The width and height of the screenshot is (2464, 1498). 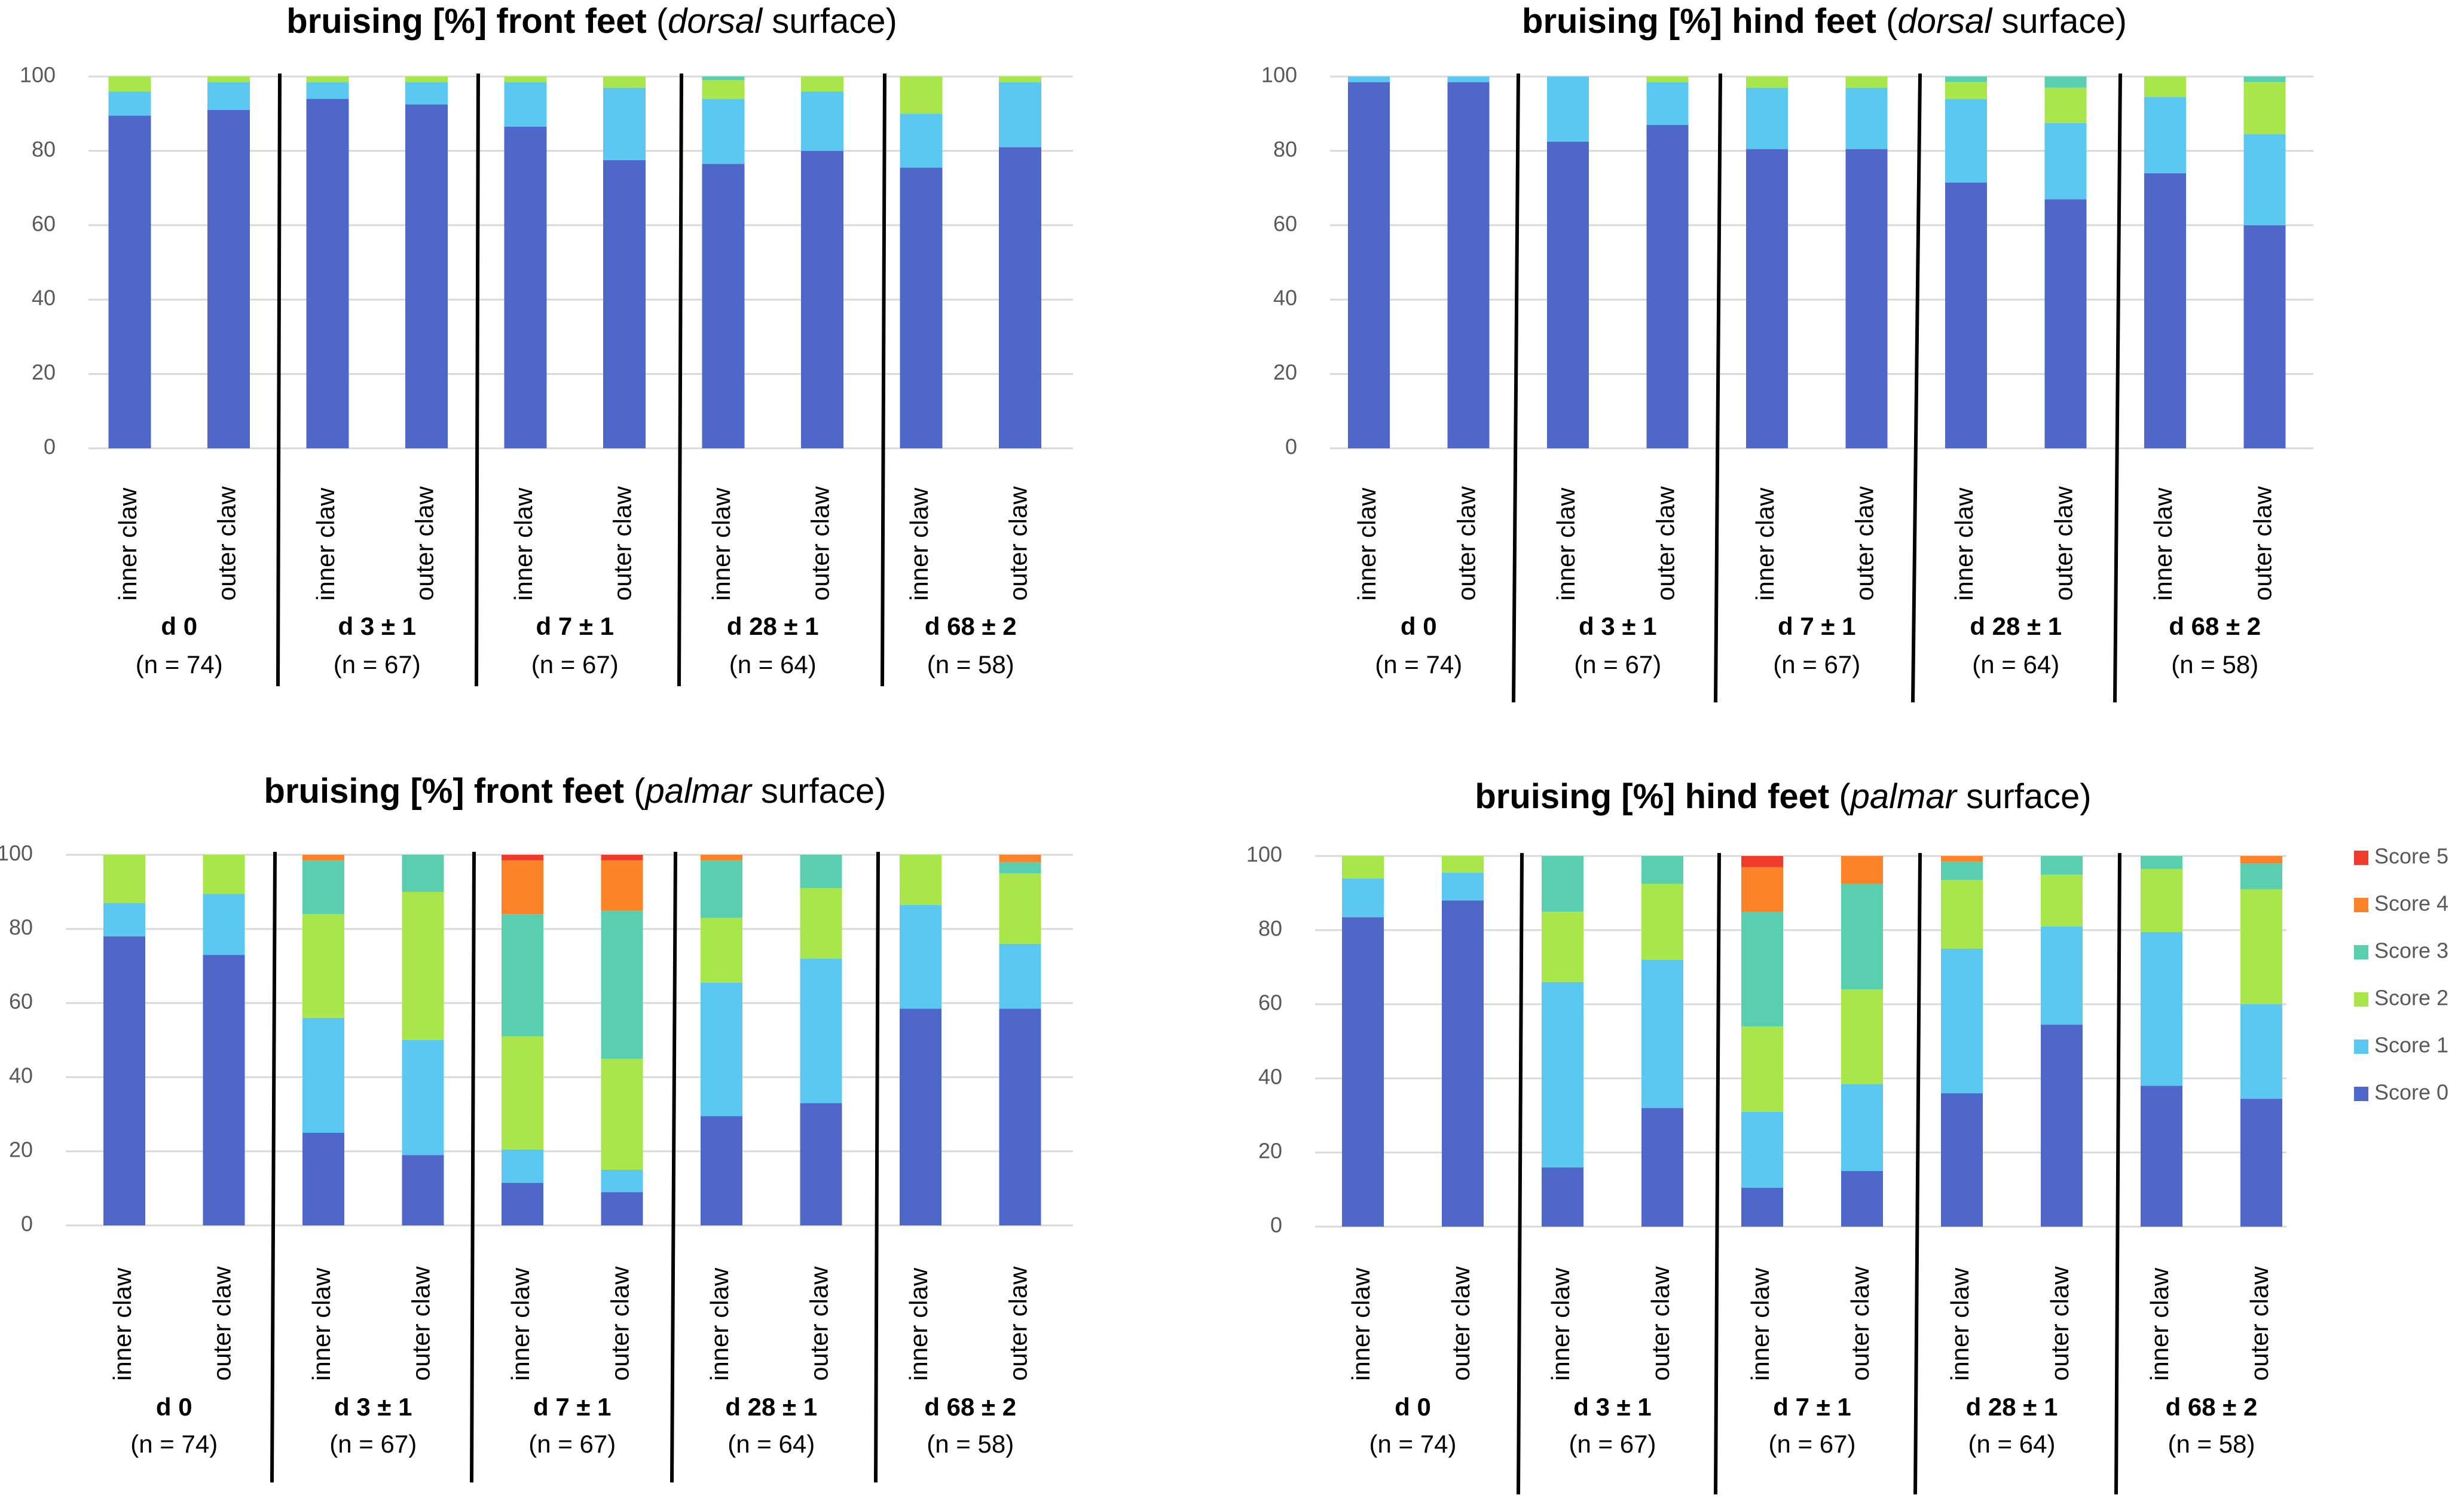 I want to click on group-n-label: (n = 64), so click(x=2015, y=664).